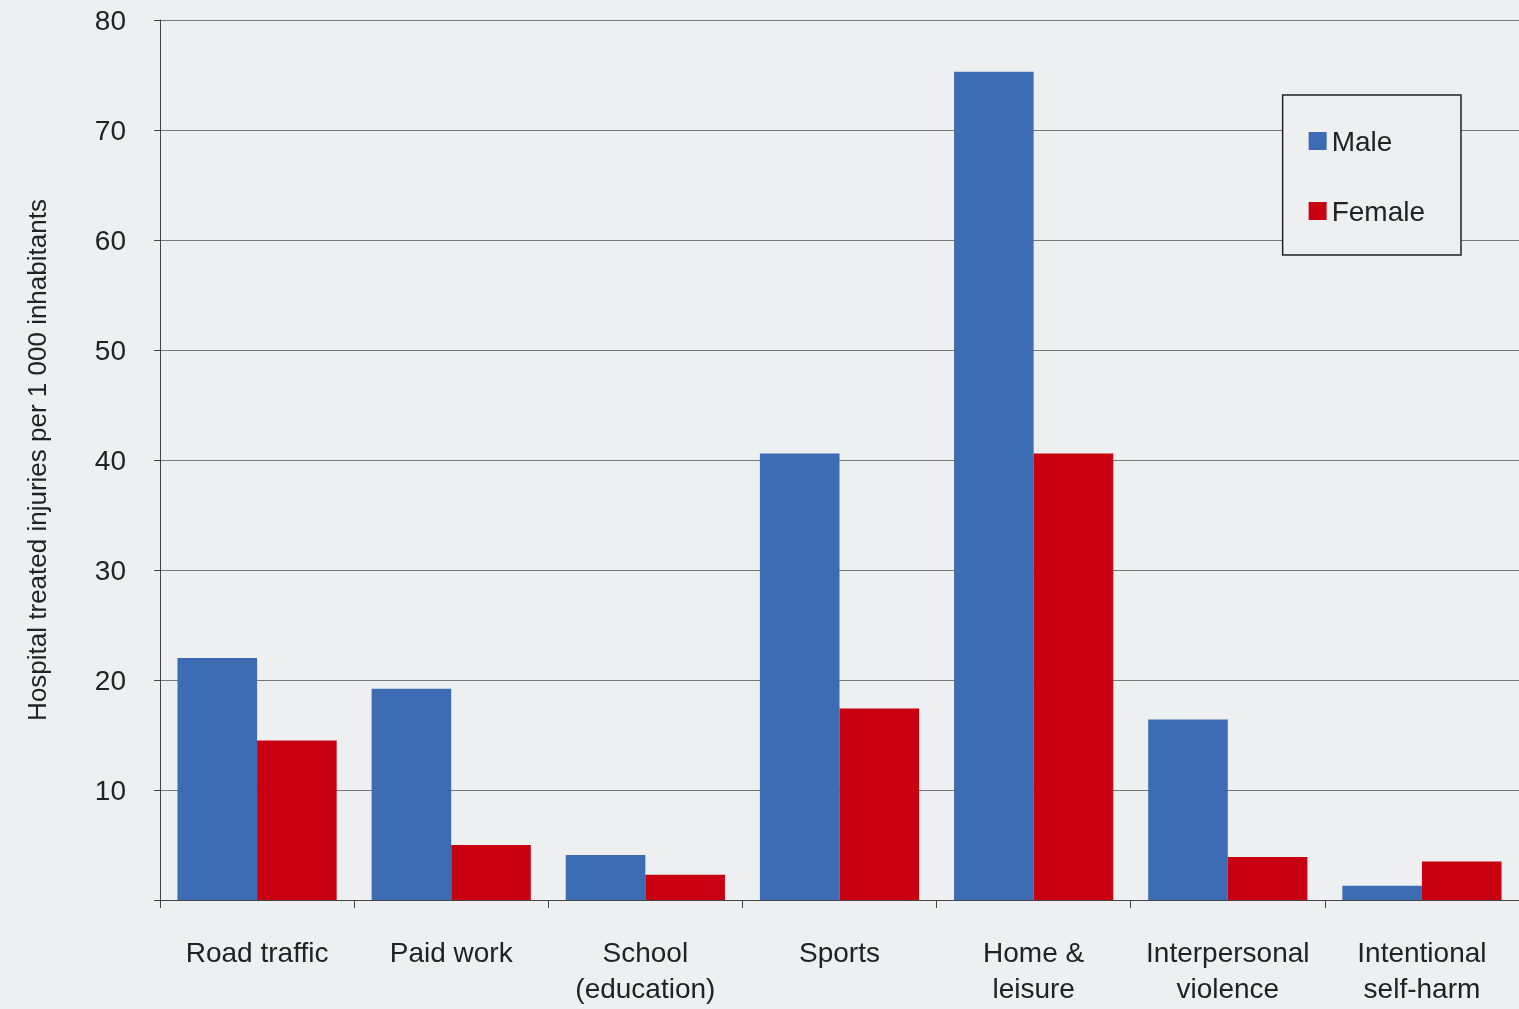 The image size is (1519, 1009). Describe the element at coordinates (110, 240) in the screenshot. I see `y-tick-label: 60` at that location.